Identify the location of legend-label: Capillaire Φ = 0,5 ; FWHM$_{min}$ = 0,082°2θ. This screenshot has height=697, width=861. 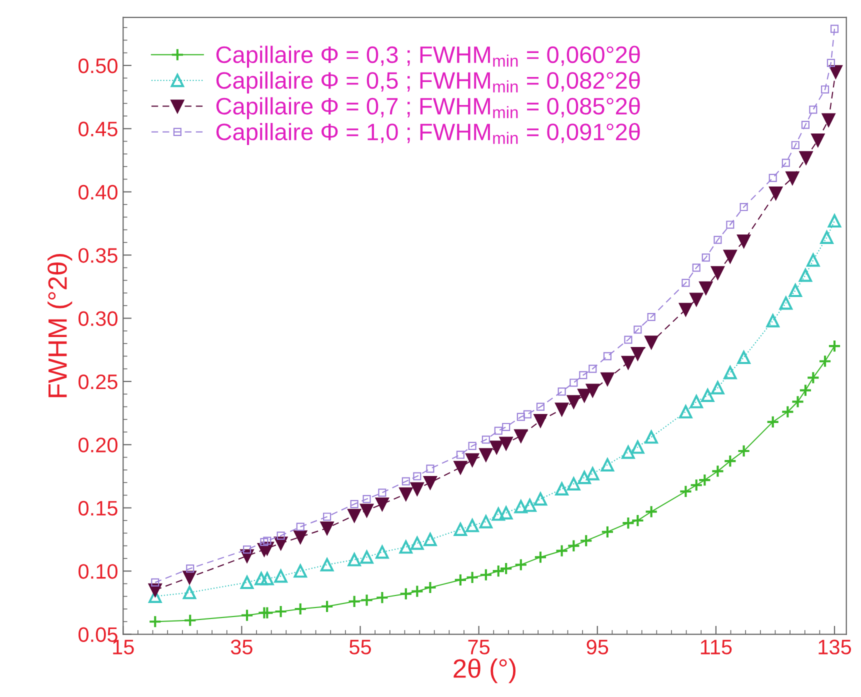
(428, 82).